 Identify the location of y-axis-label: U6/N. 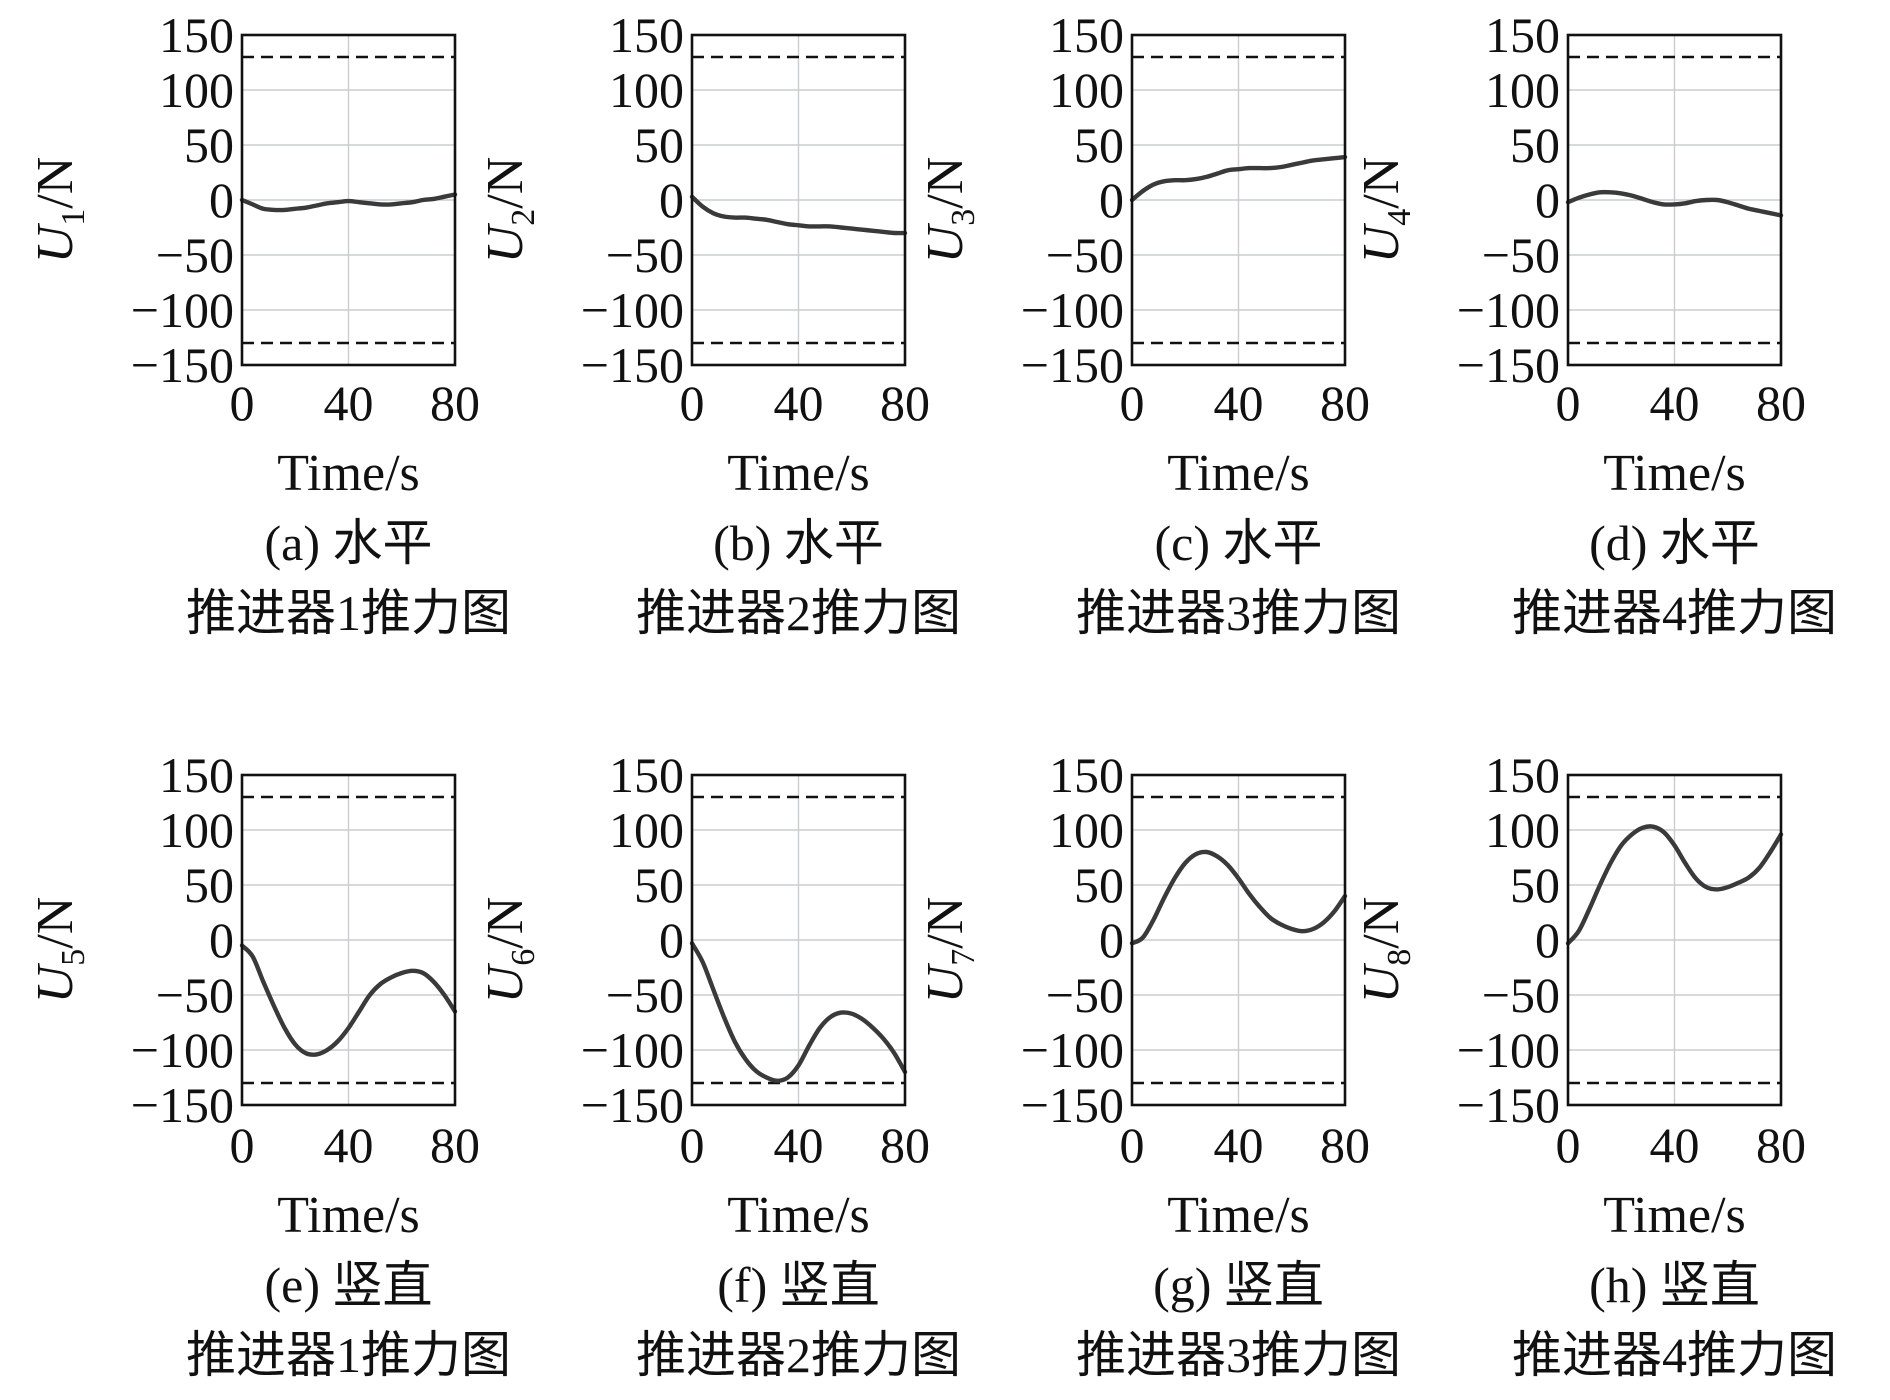
(509, 950).